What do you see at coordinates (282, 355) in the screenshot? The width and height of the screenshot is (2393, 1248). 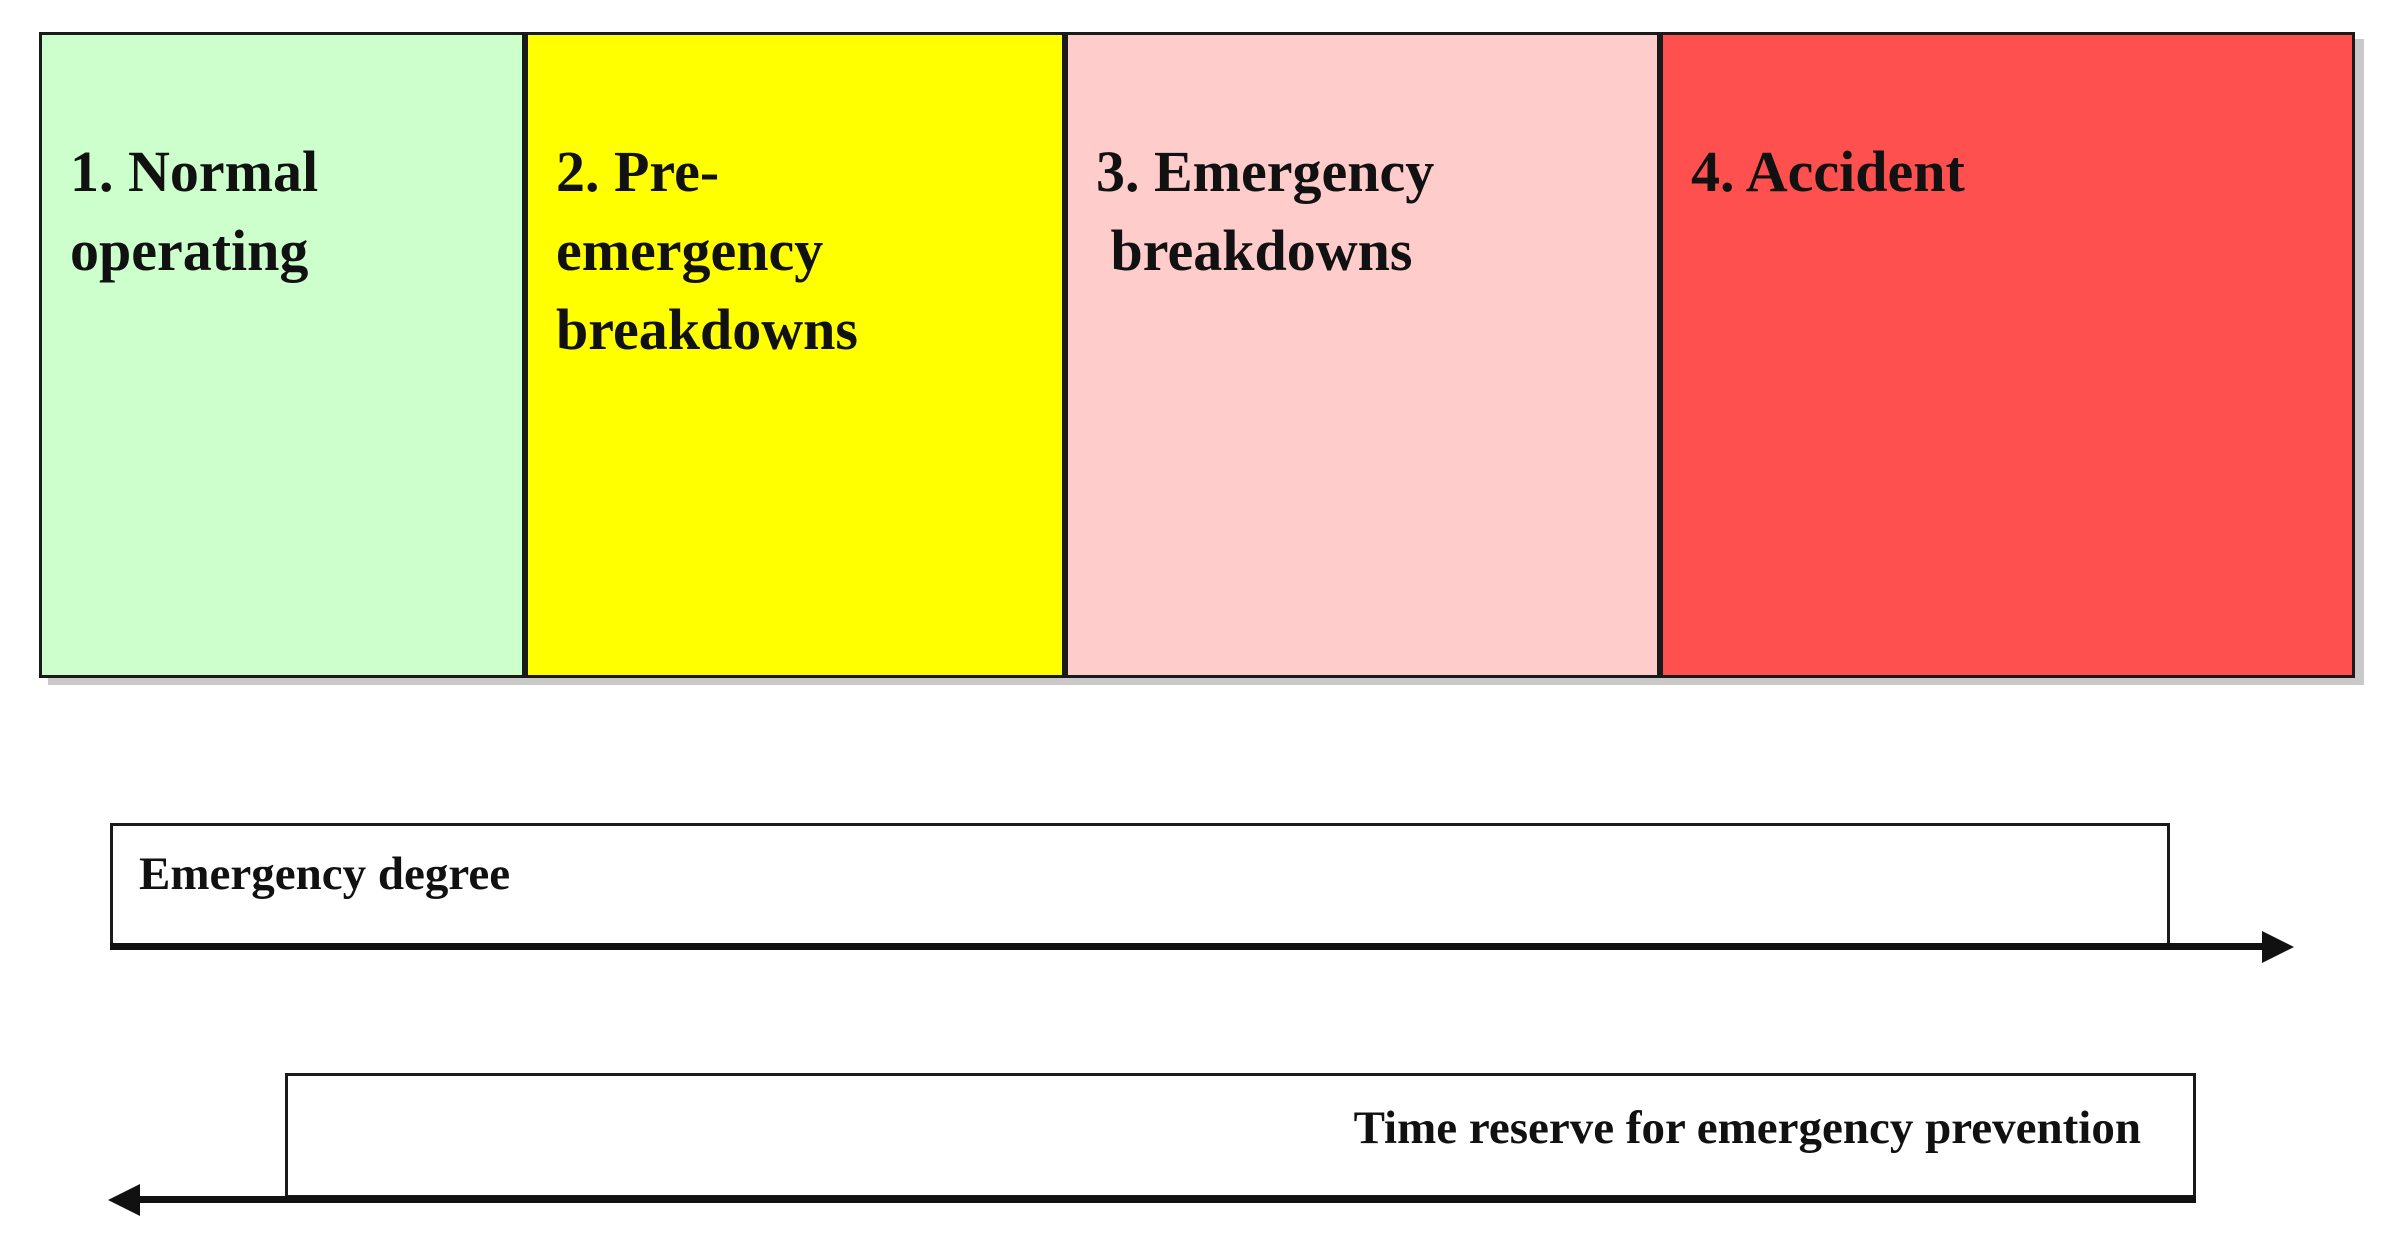 I see `stage-normal-operating: 1. Normal operating` at bounding box center [282, 355].